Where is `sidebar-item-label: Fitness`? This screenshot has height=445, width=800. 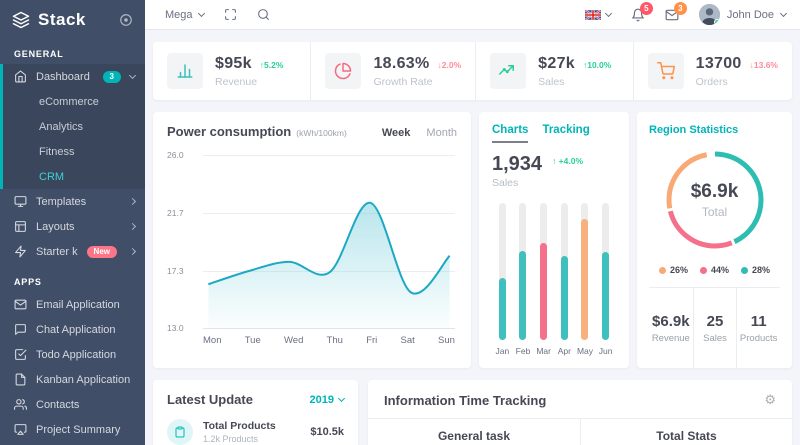 sidebar-item-label: Fitness is located at coordinates (57, 151).